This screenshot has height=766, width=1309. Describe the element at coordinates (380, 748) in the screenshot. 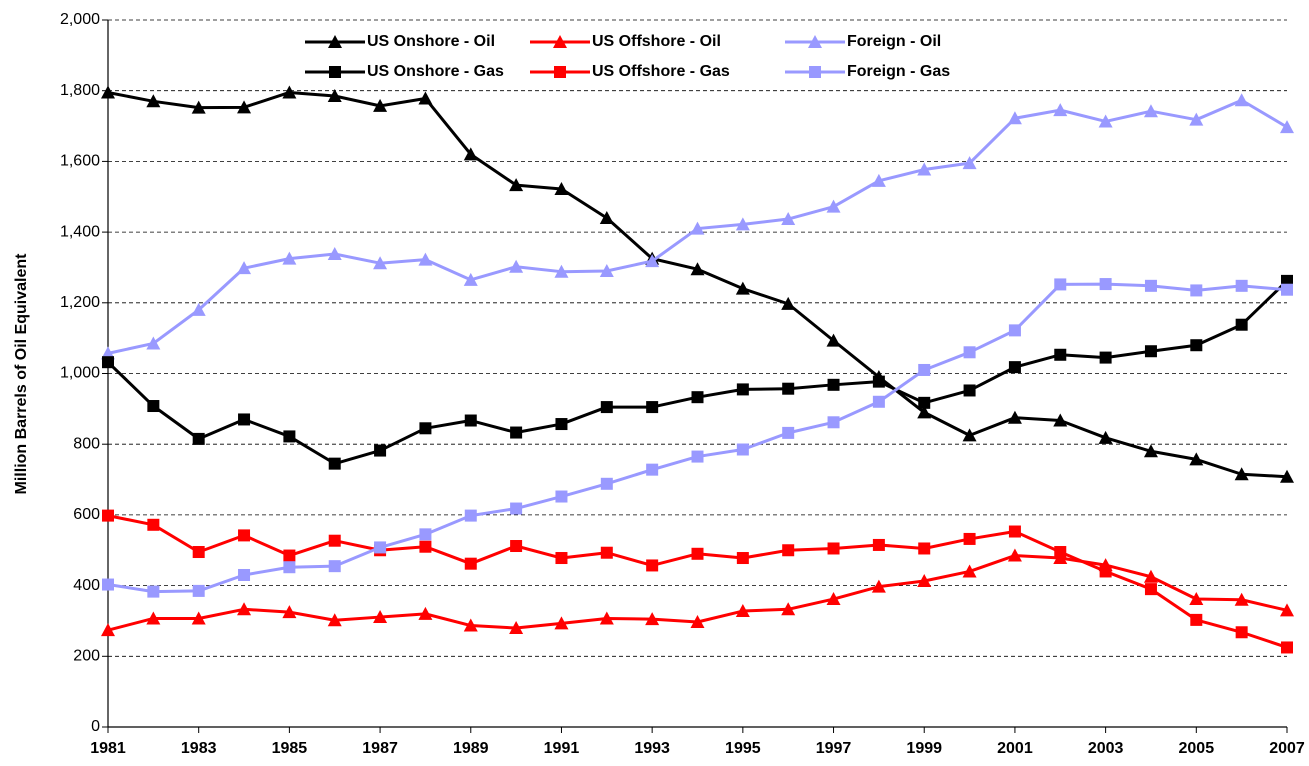

I see `x-tick-label: 1987` at that location.